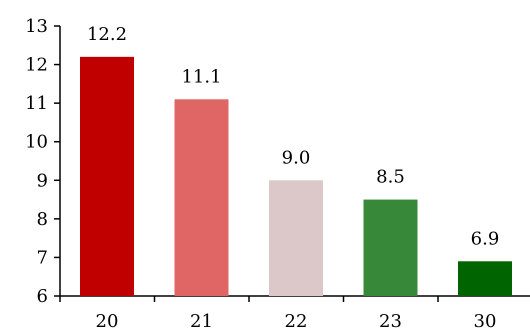 The width and height of the screenshot is (530, 335). Describe the element at coordinates (296, 321) in the screenshot. I see `x-tick-label-22: 22` at that location.